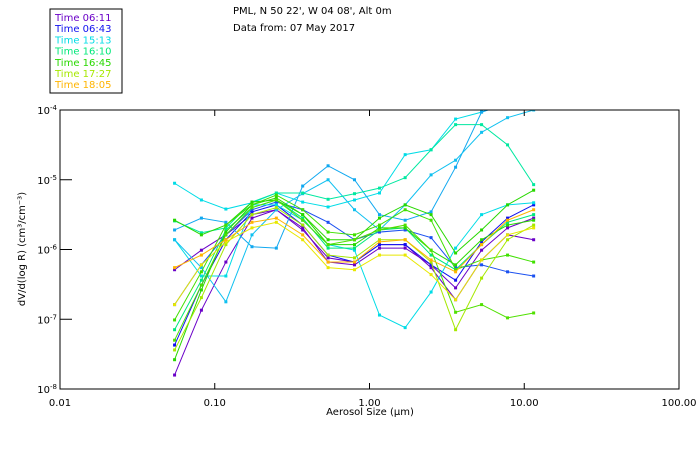 The image size is (700, 450). I want to click on legend-entry: Time 16:45, so click(82, 63).